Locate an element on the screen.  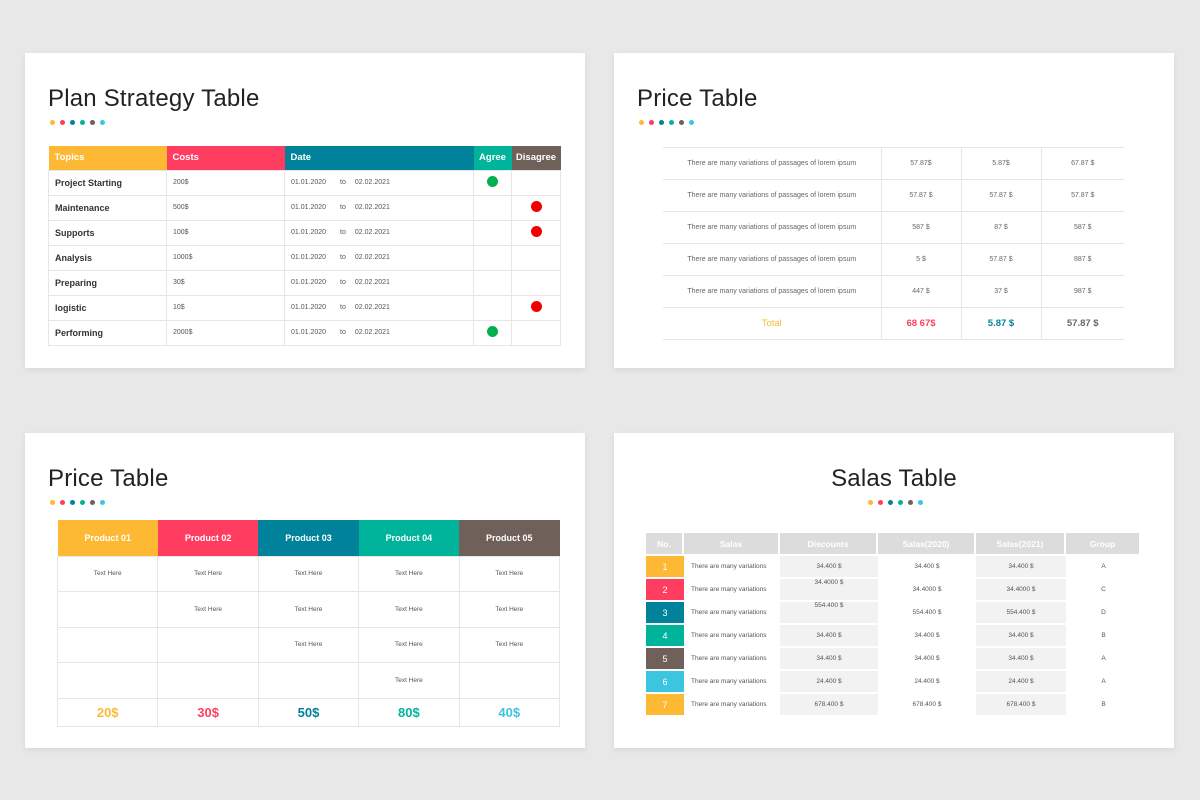
number-cell: 6 is located at coordinates (665, 681).